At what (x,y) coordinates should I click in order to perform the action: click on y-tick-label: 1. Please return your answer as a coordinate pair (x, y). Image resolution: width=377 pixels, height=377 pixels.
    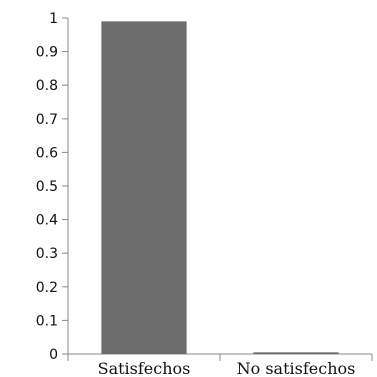
    Looking at the image, I should click on (53, 19).